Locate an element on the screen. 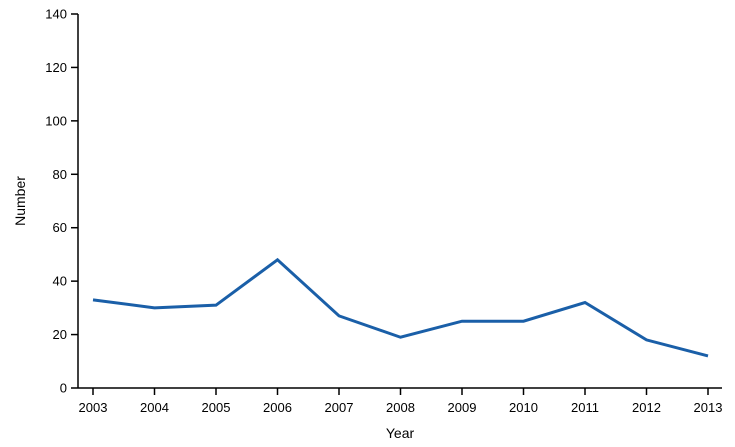  x-tick-label: 2004 is located at coordinates (154, 407).